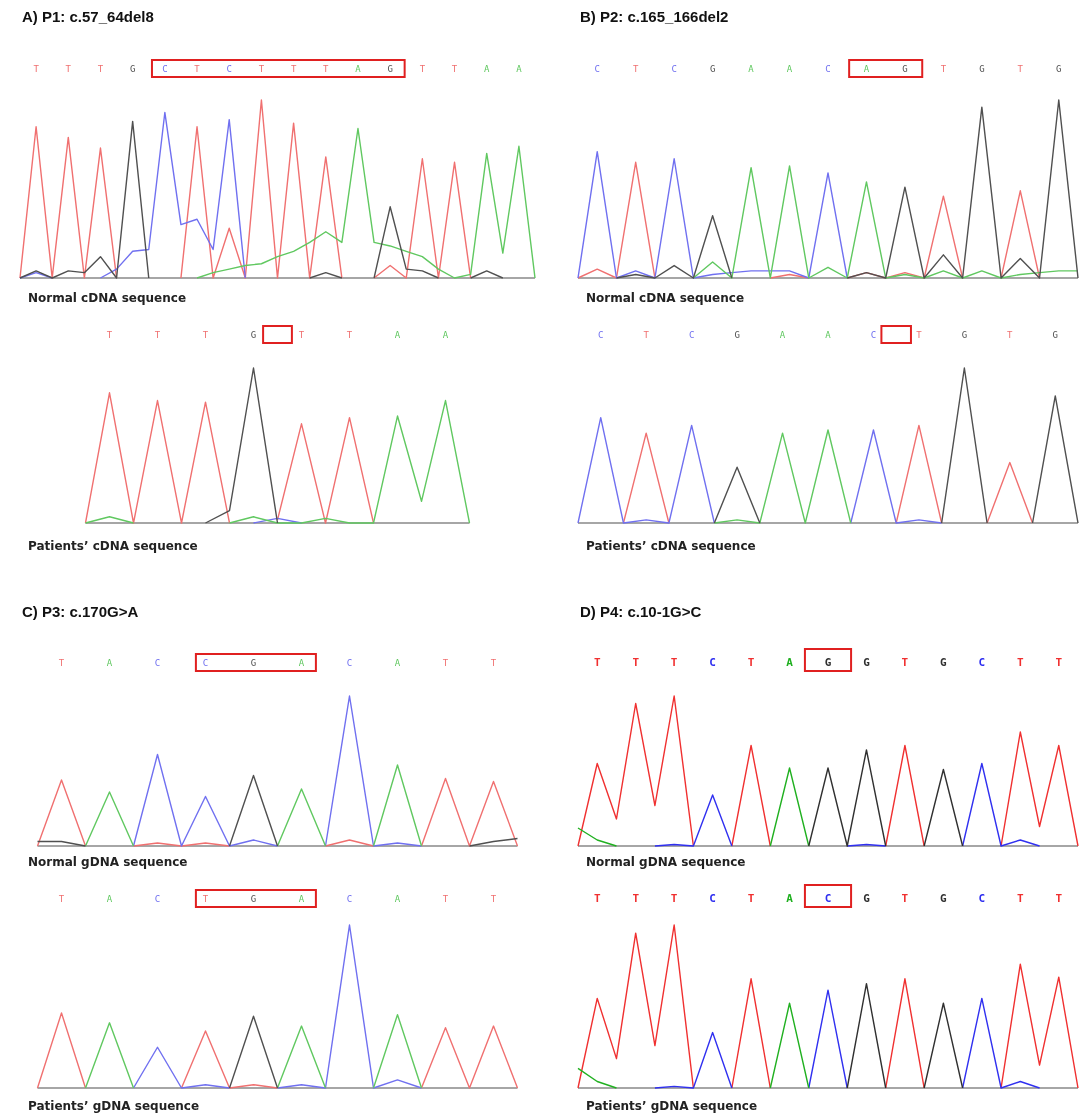  Describe the element at coordinates (113, 546) in the screenshot. I see `x-axis-title: Patients’ cDNA sequence` at that location.